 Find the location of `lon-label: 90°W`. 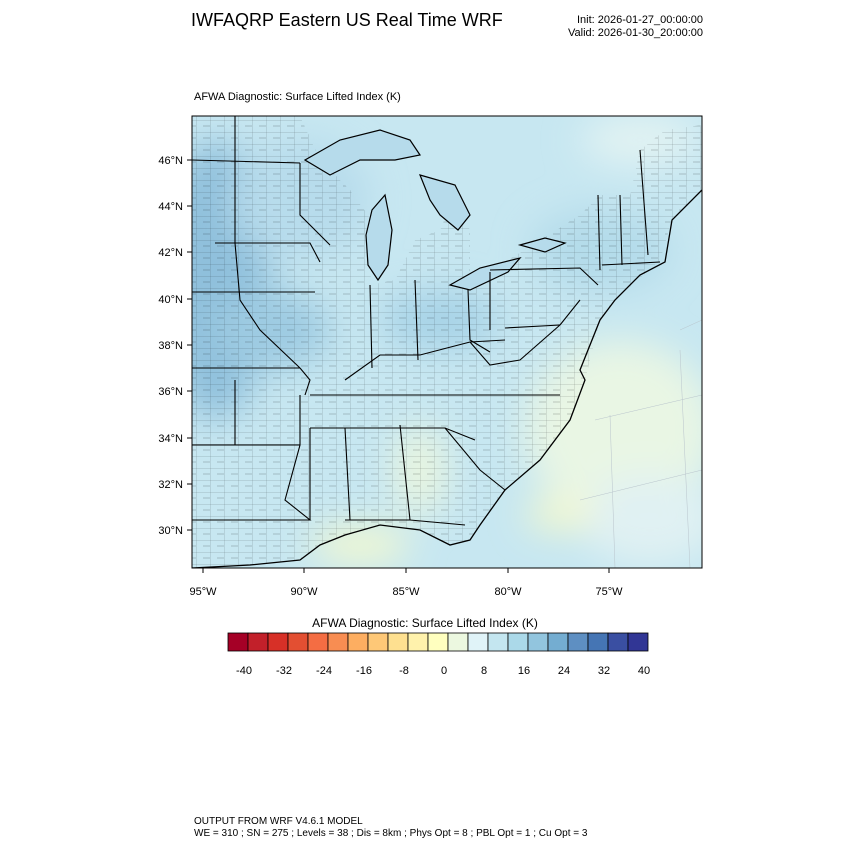

lon-label: 90°W is located at coordinates (304, 592).